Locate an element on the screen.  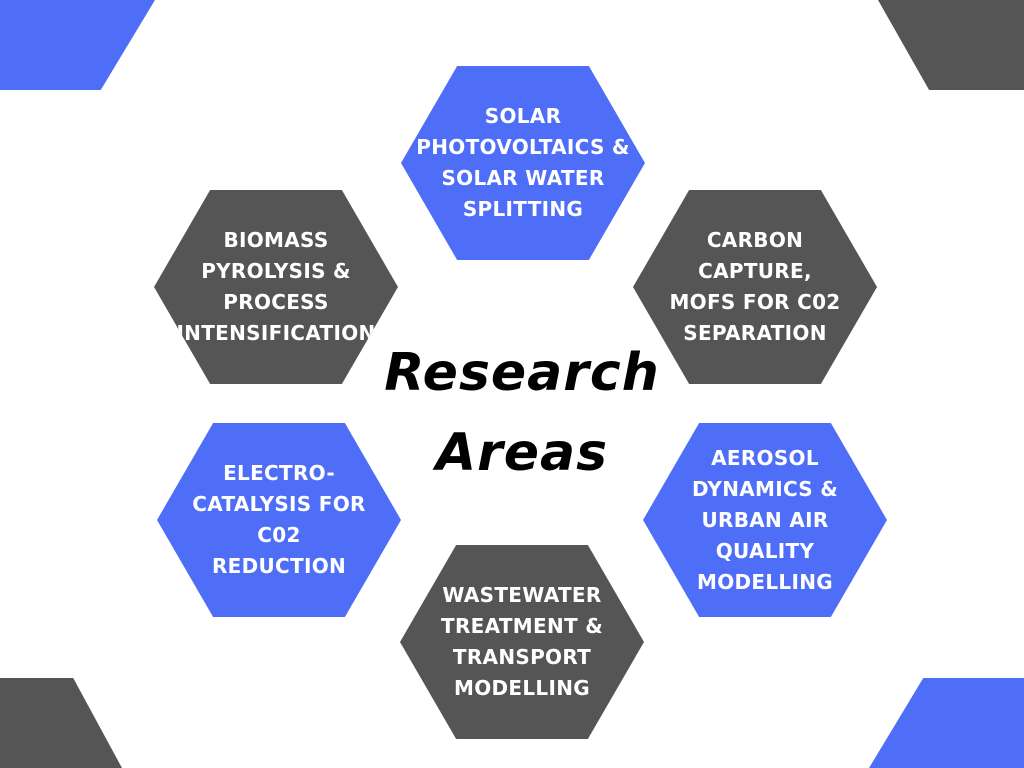
hexagon-label: Carbon capture, MOFs for C02 separation is located at coordinates (755, 287).